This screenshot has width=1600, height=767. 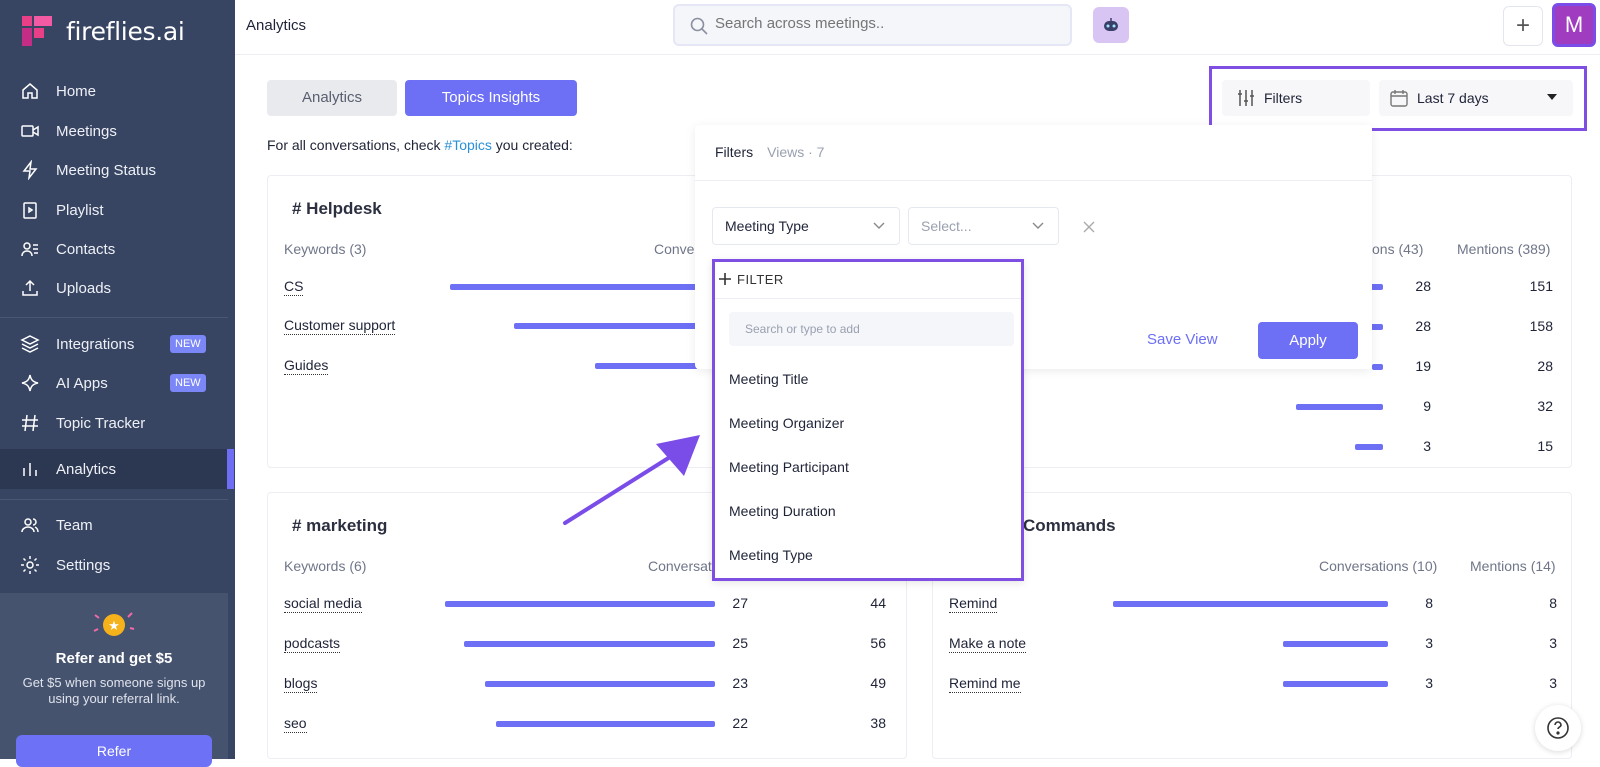 What do you see at coordinates (725, 279) in the screenshot?
I see `plus-icon` at bounding box center [725, 279].